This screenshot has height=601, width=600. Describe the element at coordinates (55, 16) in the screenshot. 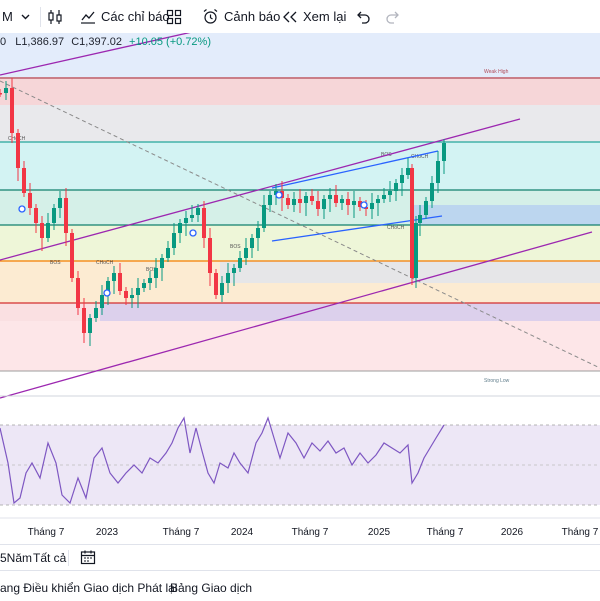

I see `candle-style-button` at that location.